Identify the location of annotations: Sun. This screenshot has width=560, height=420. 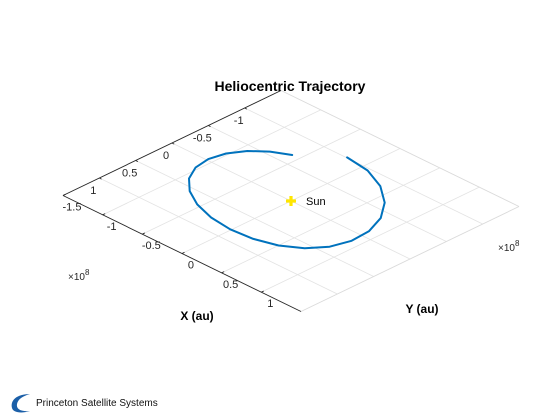
(306, 202).